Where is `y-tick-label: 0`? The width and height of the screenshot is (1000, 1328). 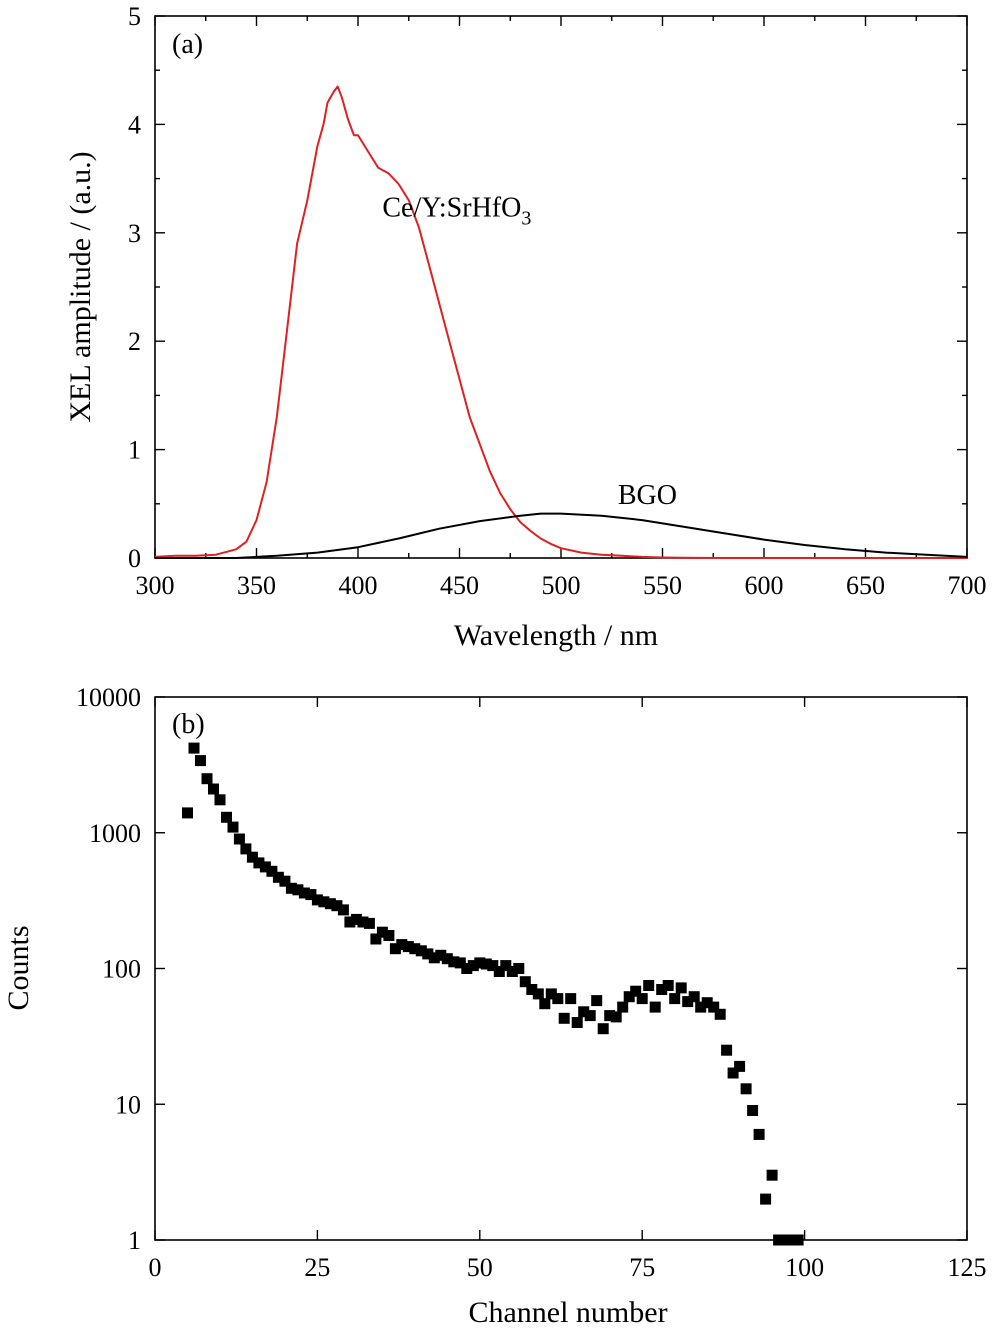 y-tick-label: 0 is located at coordinates (134, 558).